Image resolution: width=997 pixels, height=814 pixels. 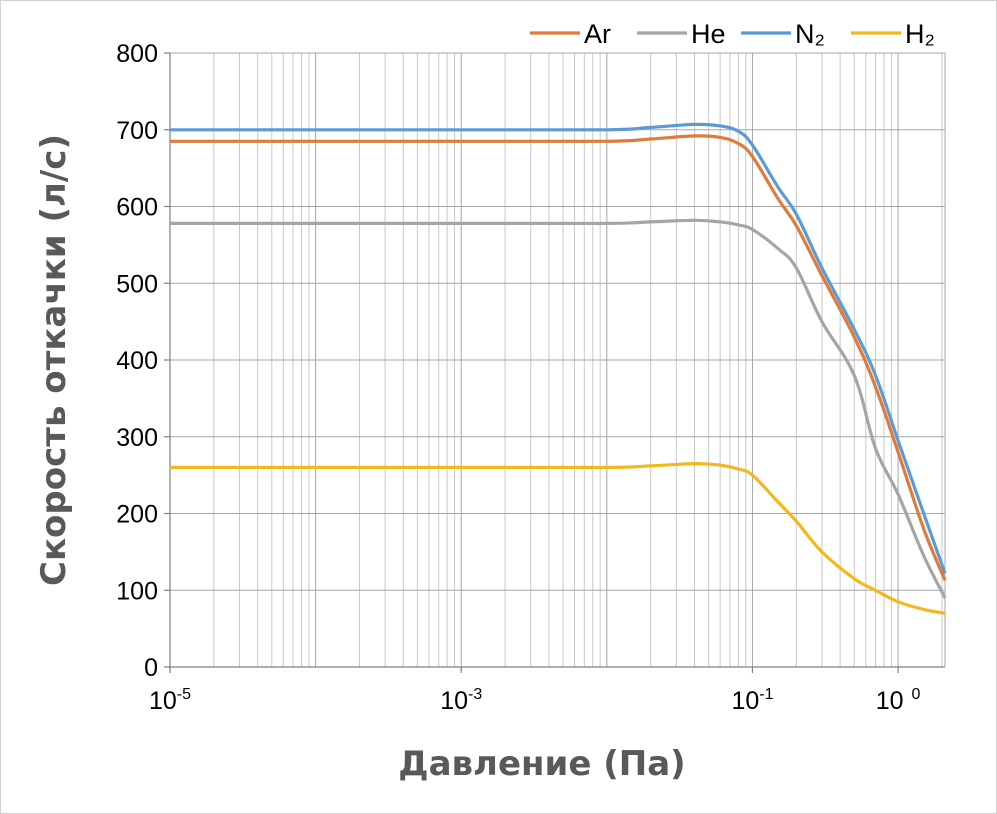 What do you see at coordinates (137, 54) in the screenshot?
I see `y-tick-label: 800` at bounding box center [137, 54].